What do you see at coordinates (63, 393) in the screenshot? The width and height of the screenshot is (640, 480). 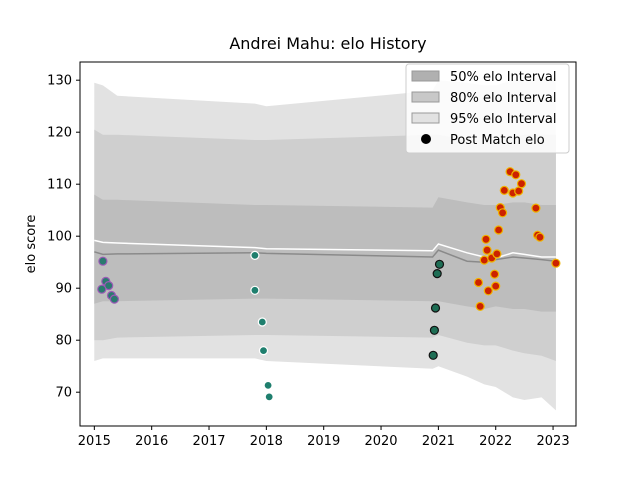 I see `y-tick-label: 70` at bounding box center [63, 393].